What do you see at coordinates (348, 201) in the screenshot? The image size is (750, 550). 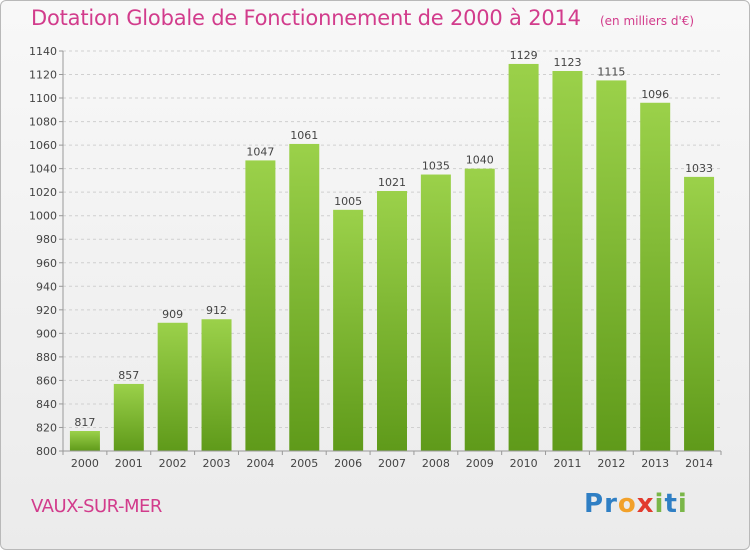 I see `bar-value-label: 1005` at bounding box center [348, 201].